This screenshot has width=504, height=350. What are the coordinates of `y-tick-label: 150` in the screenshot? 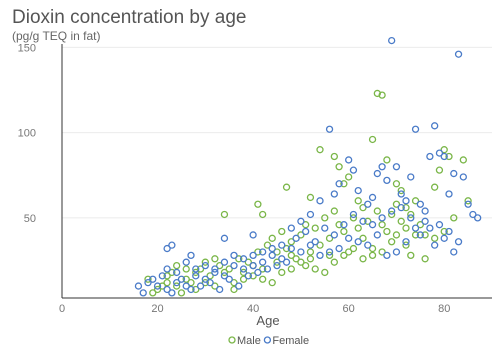 It's located at (27, 48).